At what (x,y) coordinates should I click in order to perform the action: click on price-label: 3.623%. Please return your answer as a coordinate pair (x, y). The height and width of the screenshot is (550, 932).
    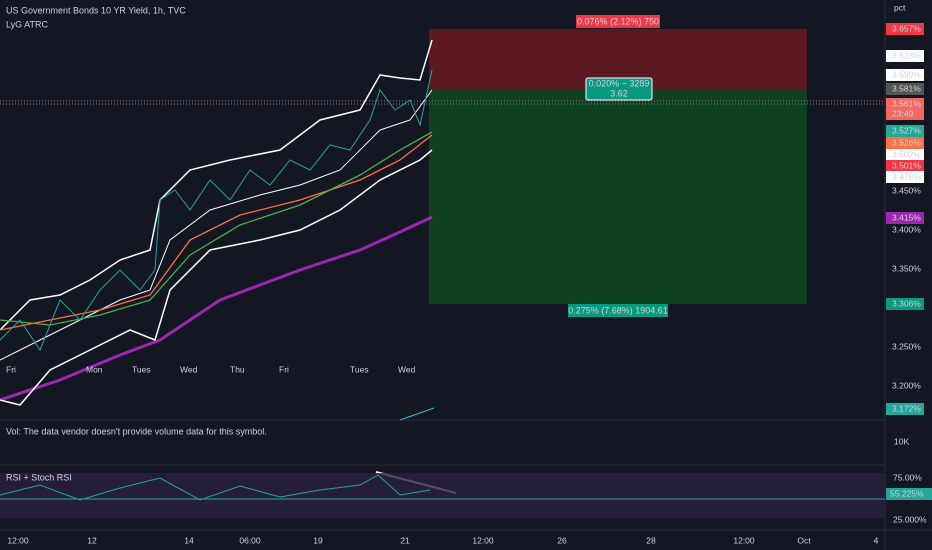
    Looking at the image, I should click on (906, 55).